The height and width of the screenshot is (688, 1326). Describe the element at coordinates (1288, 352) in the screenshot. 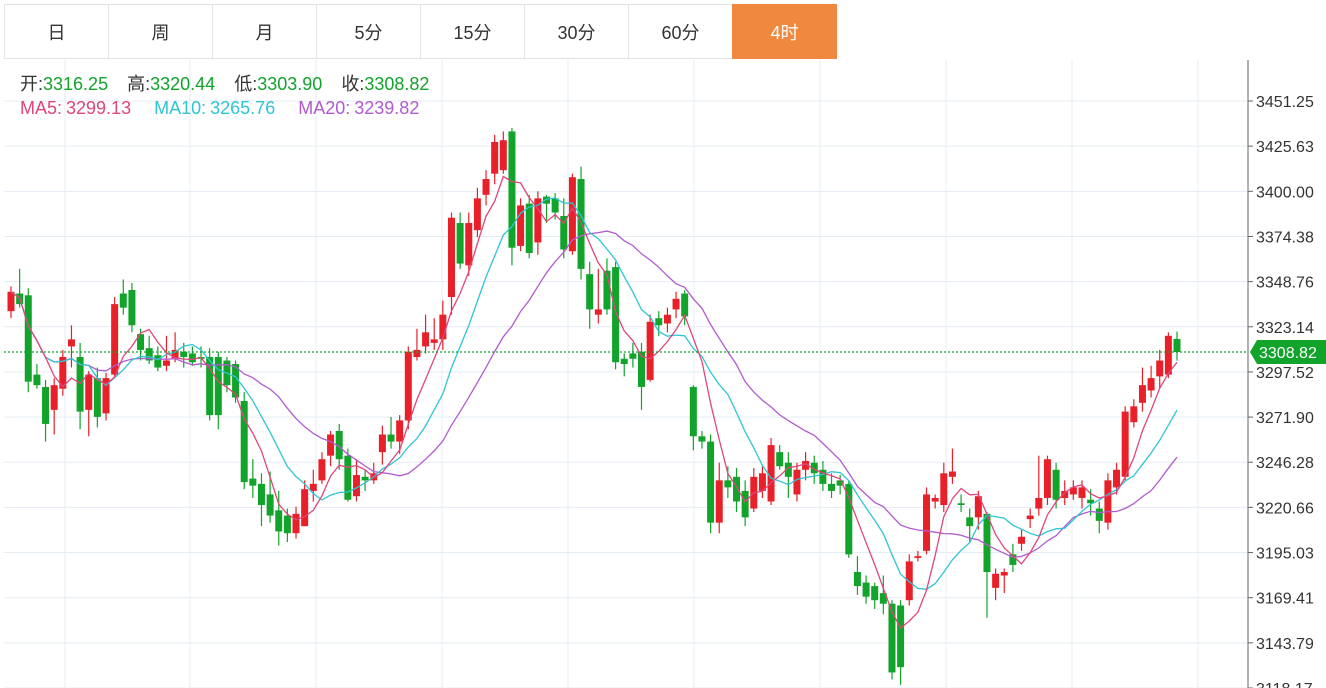

I see `last-price-tag` at that location.